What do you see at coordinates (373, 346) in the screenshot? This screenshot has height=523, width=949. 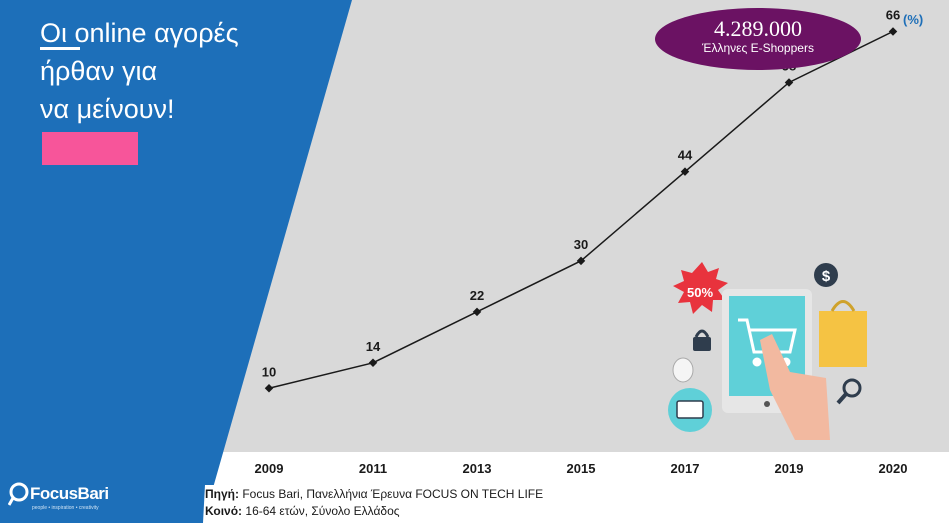 I see `data-label-2011: 14` at bounding box center [373, 346].